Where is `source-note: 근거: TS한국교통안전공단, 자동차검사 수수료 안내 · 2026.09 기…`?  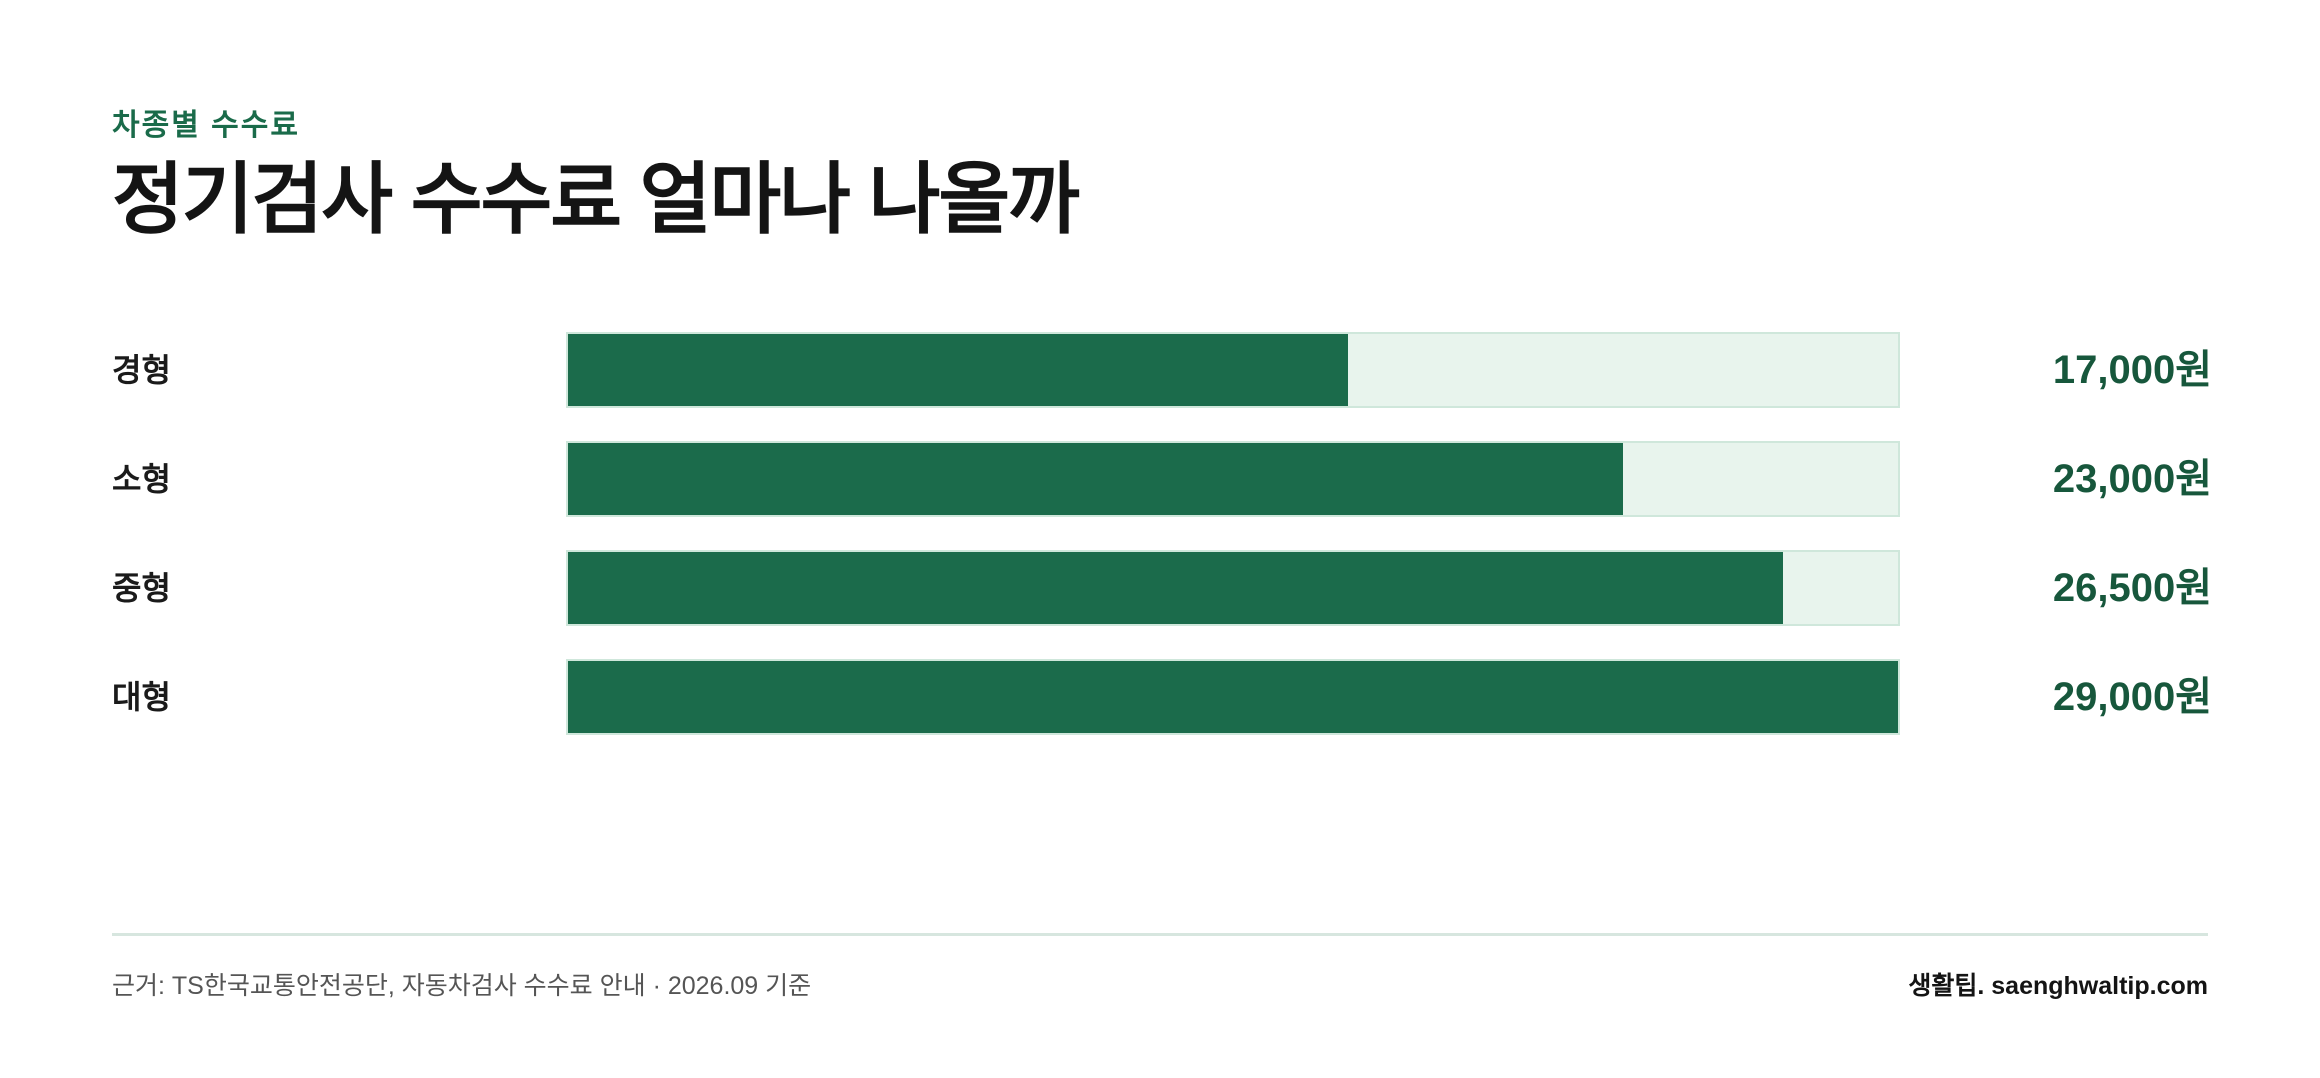
source-note: 근거: TS한국교통안전공단, 자동차검사 수수료 안내 · 2026.09 기… is located at coordinates (462, 986).